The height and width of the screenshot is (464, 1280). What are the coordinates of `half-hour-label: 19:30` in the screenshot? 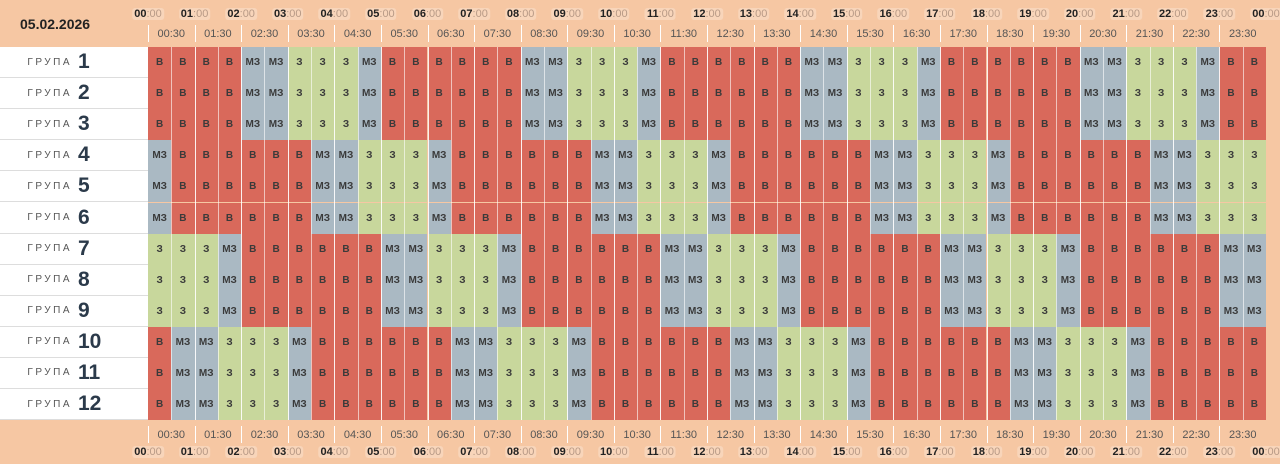 It's located at (1056, 435).